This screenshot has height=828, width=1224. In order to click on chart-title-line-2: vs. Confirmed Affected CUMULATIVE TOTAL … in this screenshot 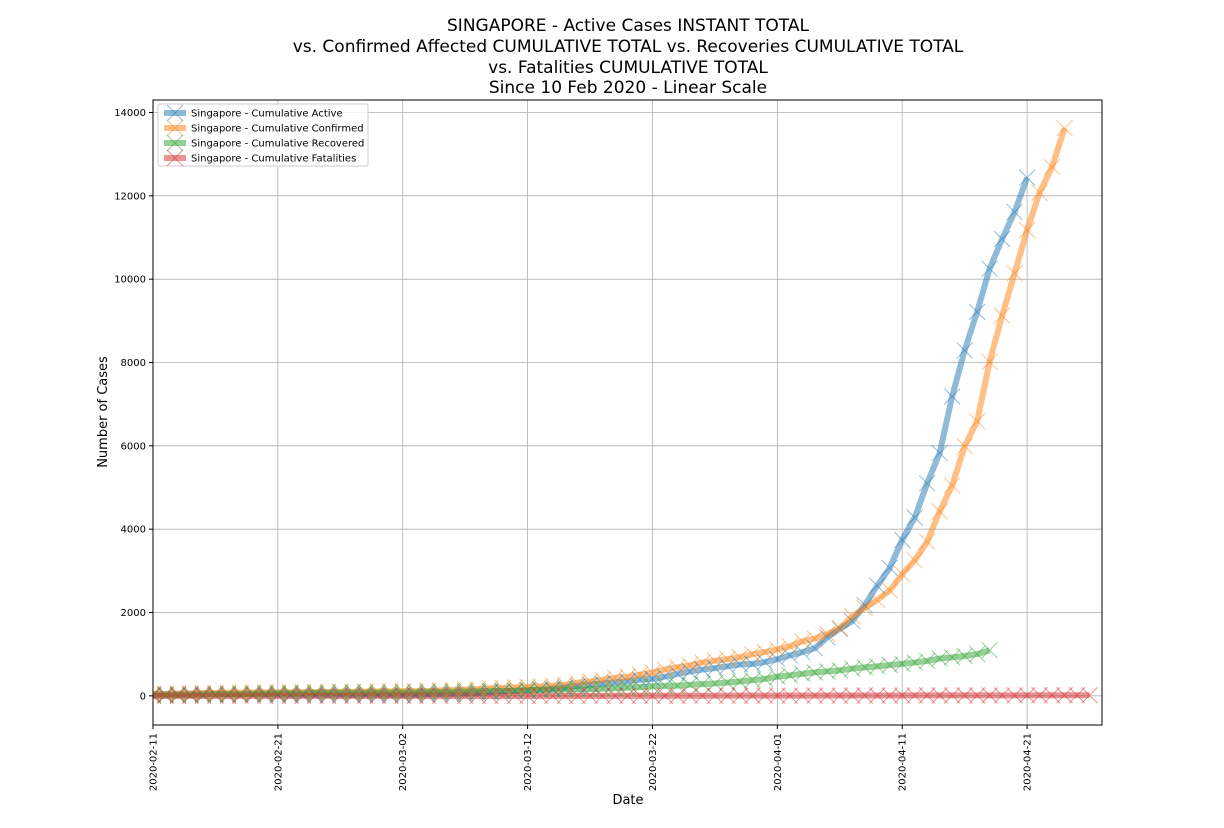, I will do `click(628, 47)`.